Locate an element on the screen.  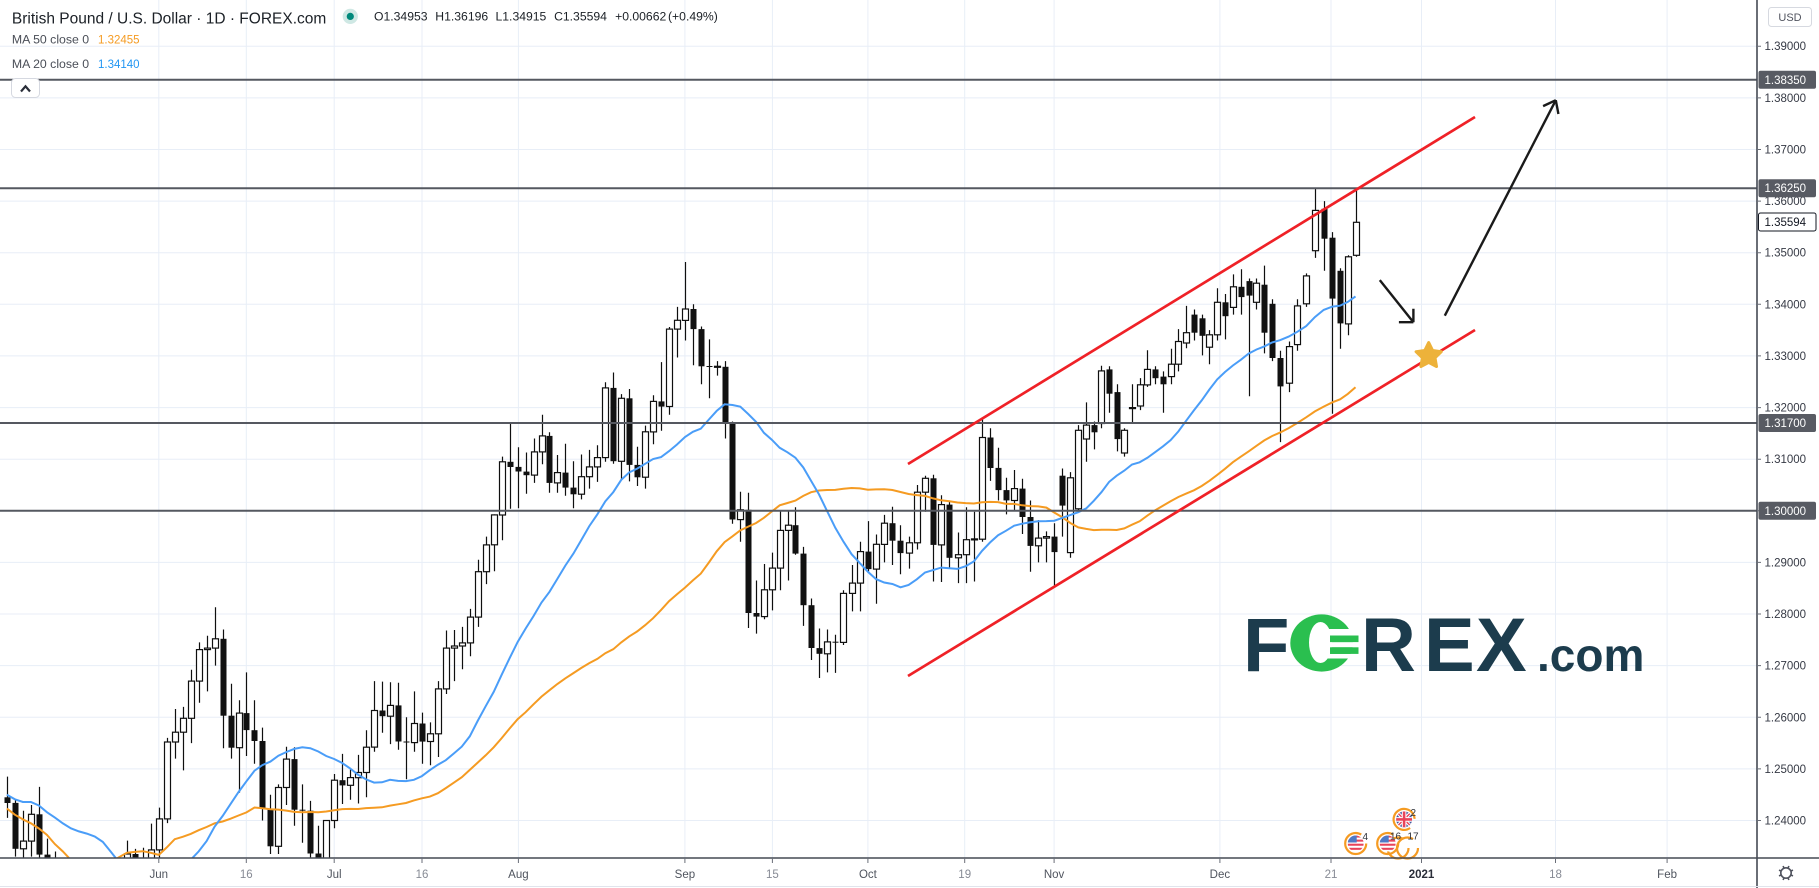
svg-text: L1.34915 is located at coordinates (521, 17).